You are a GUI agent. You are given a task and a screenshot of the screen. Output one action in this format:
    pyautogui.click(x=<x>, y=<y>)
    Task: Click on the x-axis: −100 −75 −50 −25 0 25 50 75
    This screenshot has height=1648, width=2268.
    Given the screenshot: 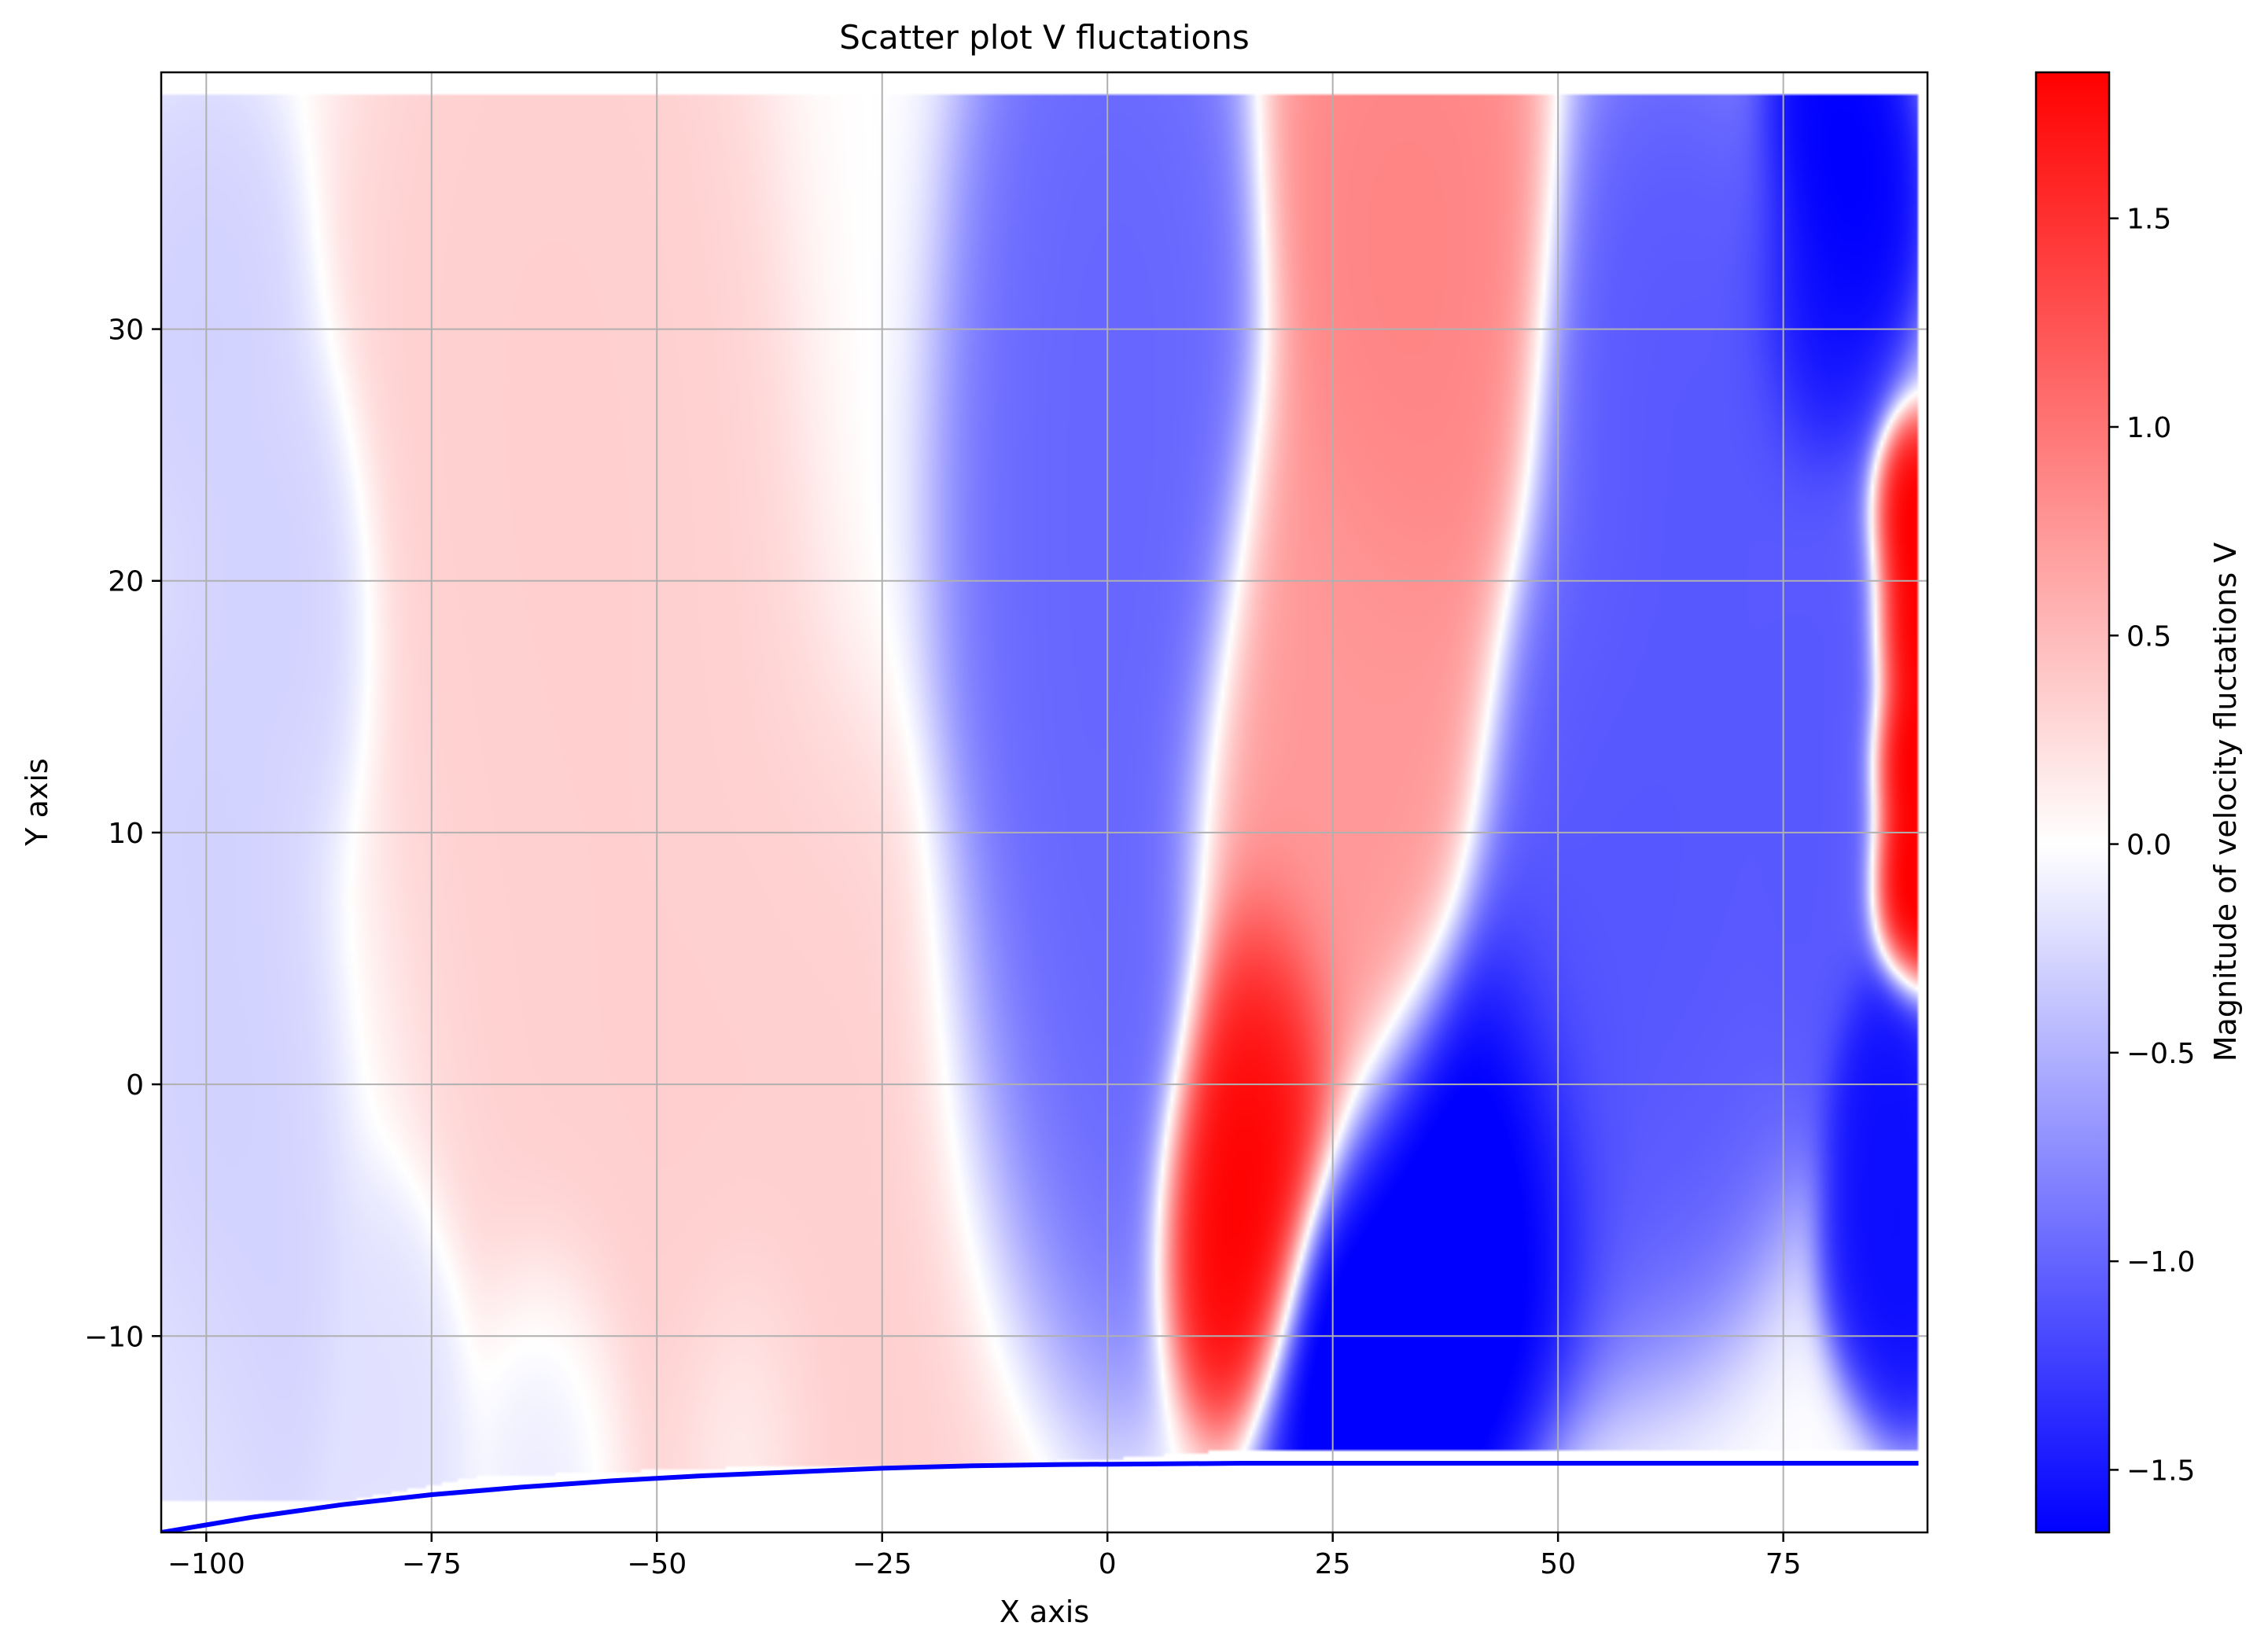 What is the action you would take?
    pyautogui.click(x=985, y=1556)
    